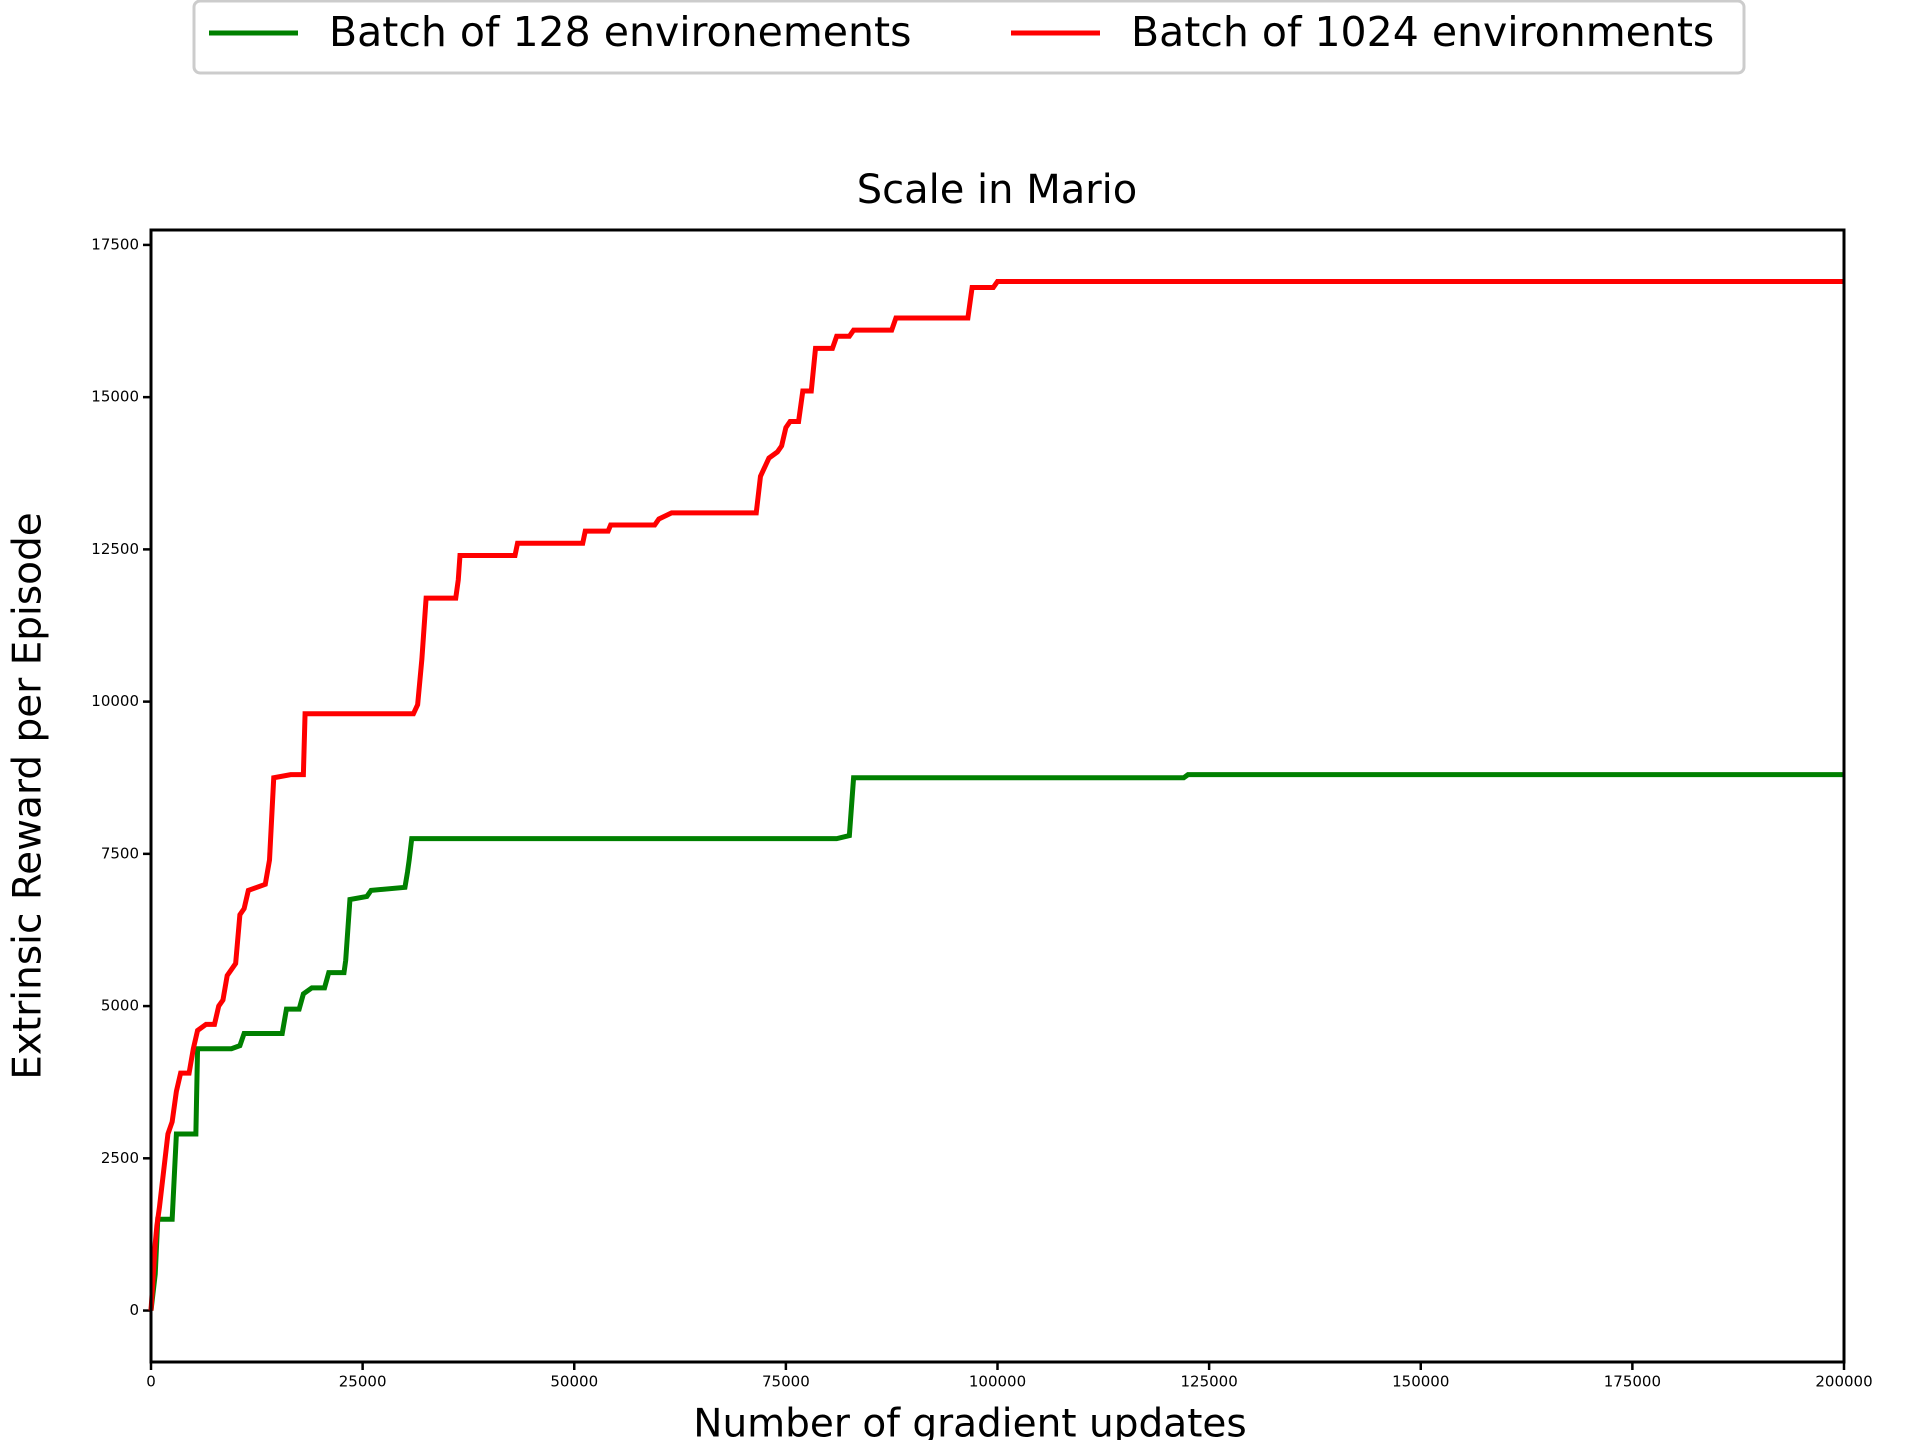 This screenshot has width=1920, height=1440. What do you see at coordinates (115, 244) in the screenshot?
I see `y-tick-label: 17500` at bounding box center [115, 244].